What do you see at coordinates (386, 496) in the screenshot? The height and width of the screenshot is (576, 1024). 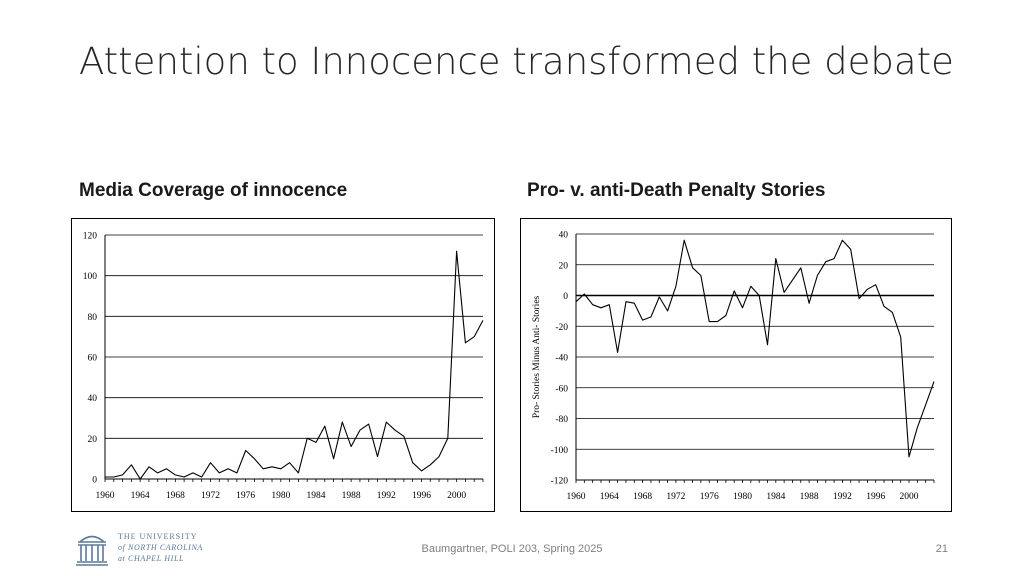 I see `media-x-tick-label: 1992` at bounding box center [386, 496].